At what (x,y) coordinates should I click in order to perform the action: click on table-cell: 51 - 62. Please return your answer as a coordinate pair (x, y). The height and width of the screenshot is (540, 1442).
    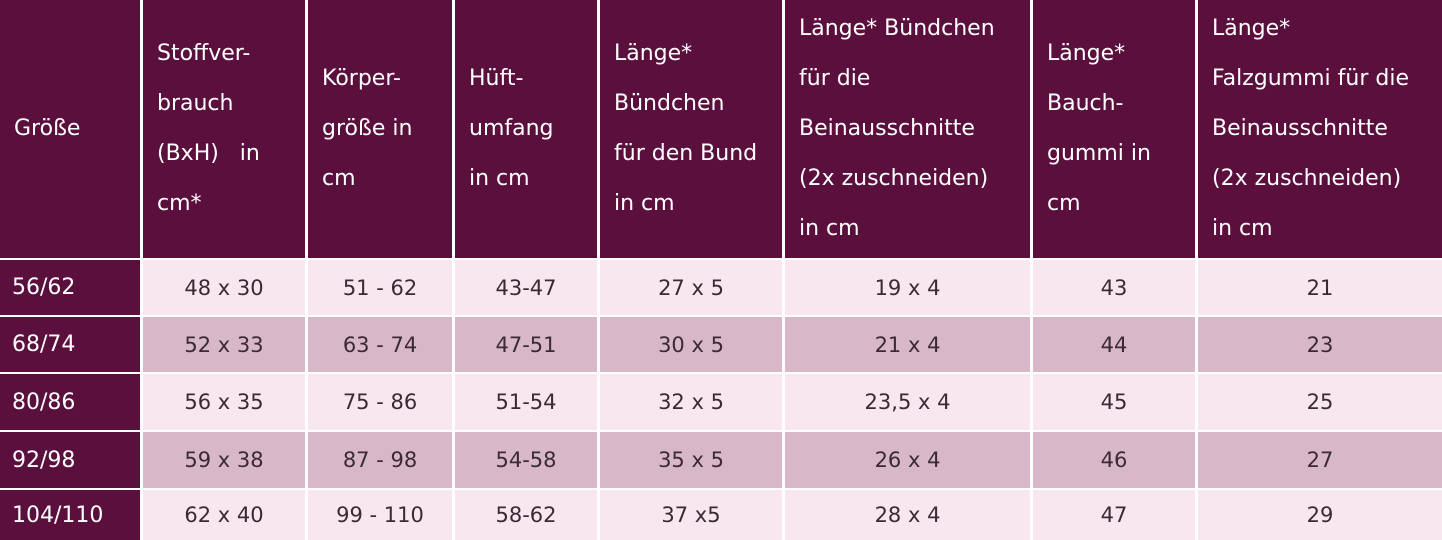
    Looking at the image, I should click on (380, 287).